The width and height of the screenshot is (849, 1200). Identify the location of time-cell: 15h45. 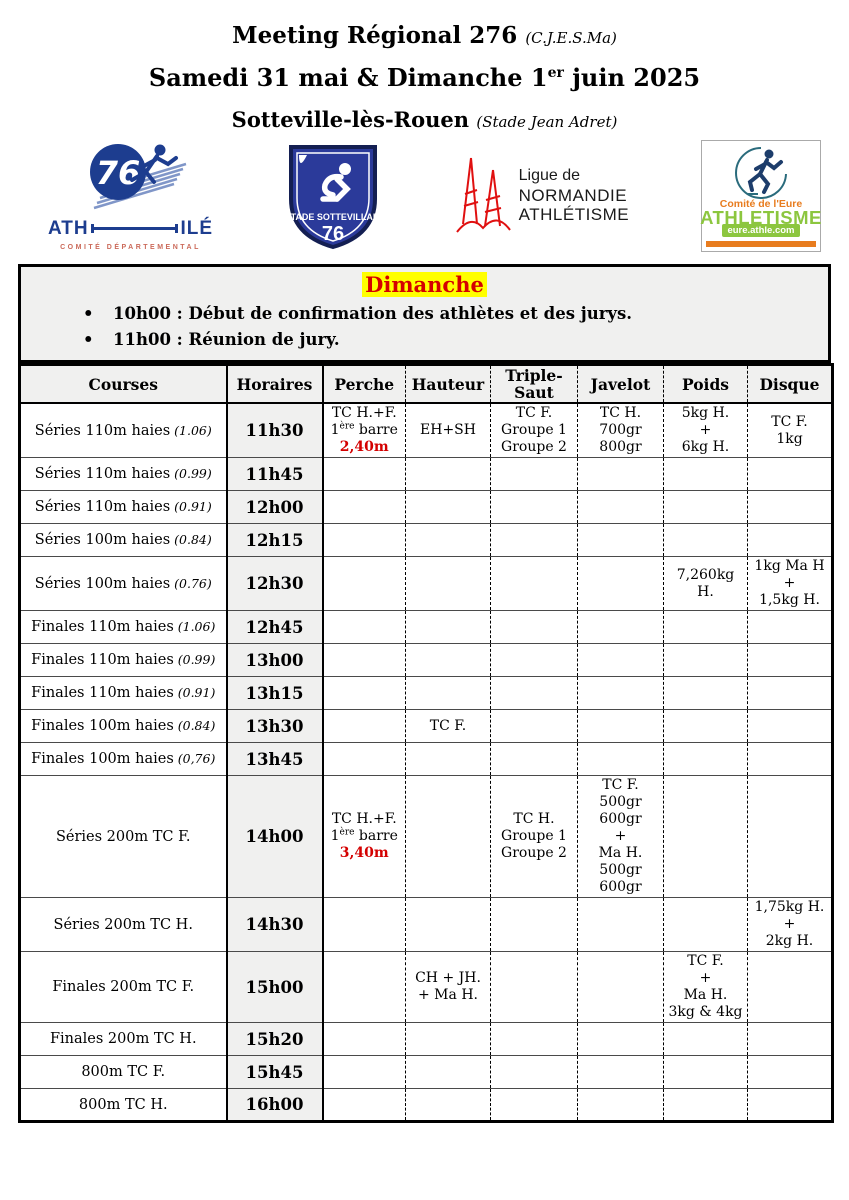
(275, 1072).